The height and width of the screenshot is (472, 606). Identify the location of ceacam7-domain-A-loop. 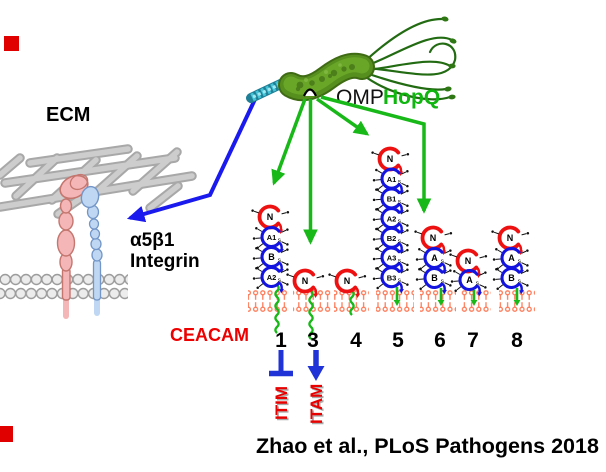
(468, 280).